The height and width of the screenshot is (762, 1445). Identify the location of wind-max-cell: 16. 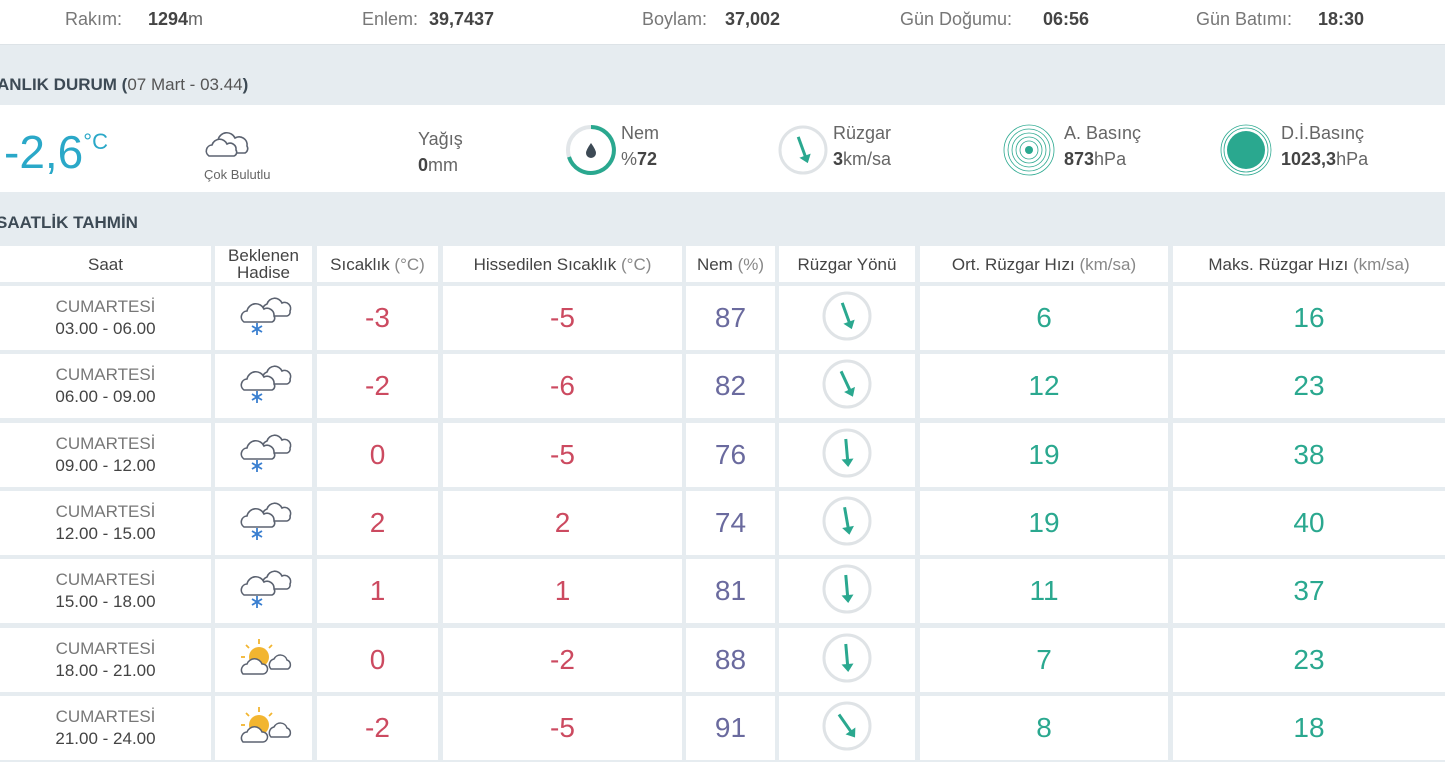
(1309, 318).